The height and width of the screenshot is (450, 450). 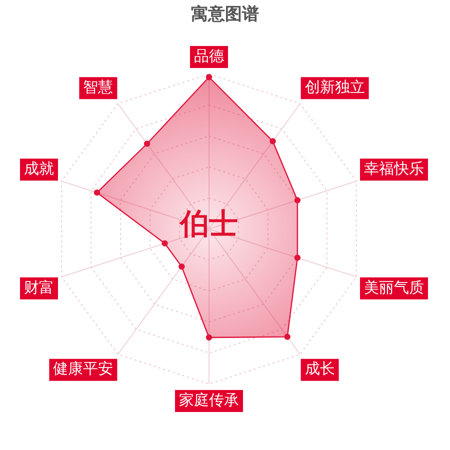 What do you see at coordinates (394, 287) in the screenshot?
I see `spoke-label: 美丽气质` at bounding box center [394, 287].